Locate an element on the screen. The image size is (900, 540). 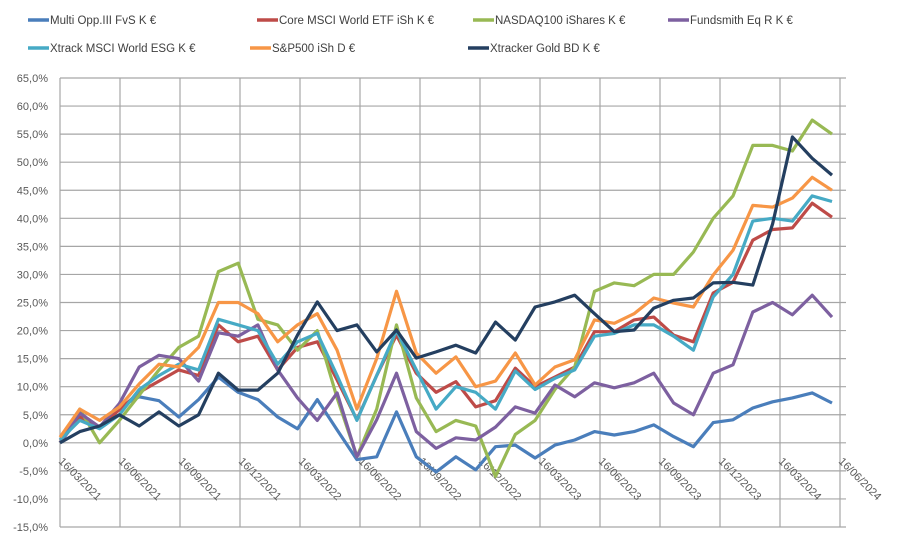
y-tick-label: 0,0% is located at coordinates (35, 444).